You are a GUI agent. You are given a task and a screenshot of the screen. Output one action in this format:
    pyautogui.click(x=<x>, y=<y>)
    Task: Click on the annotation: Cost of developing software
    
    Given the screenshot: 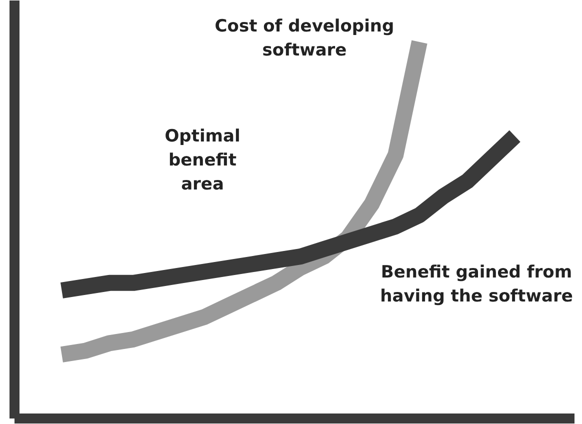 What is the action you would take?
    pyautogui.click(x=304, y=38)
    